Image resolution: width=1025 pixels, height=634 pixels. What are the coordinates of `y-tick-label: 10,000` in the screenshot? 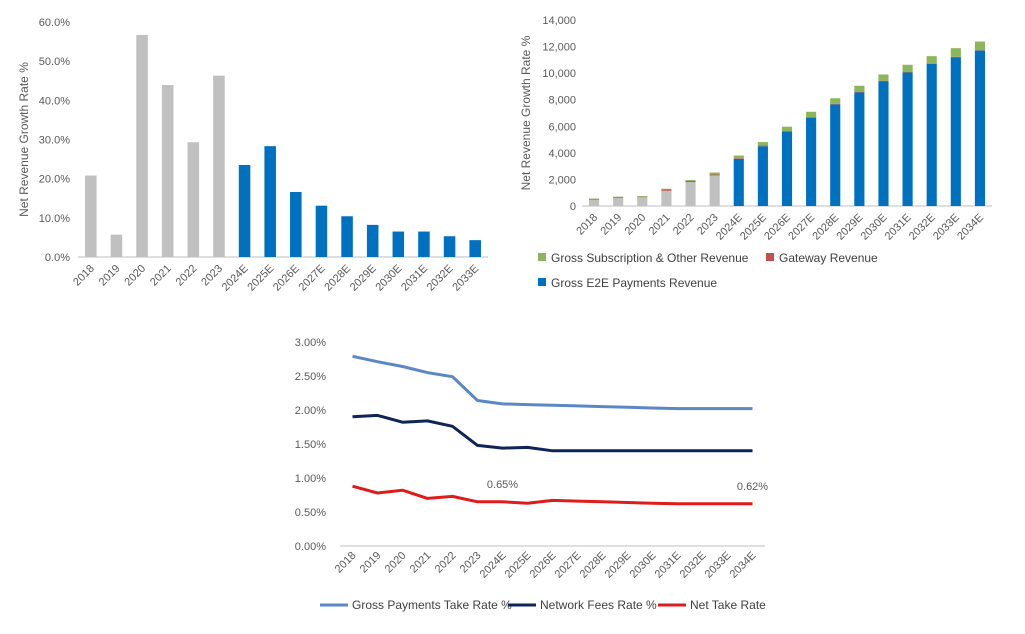 It's located at (559, 74).